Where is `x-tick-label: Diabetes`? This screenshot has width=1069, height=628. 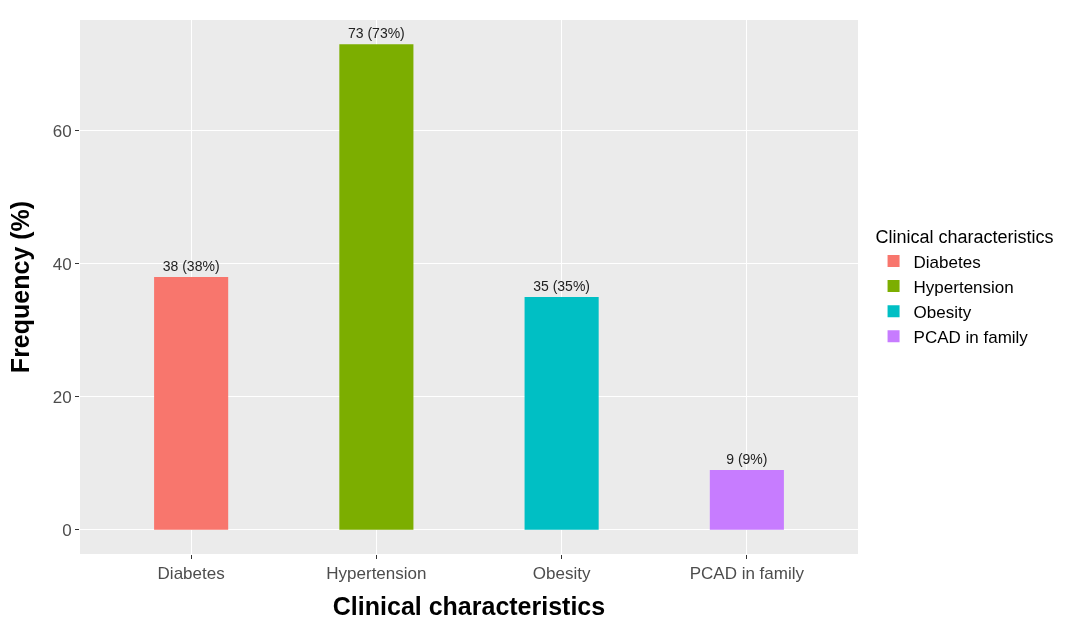 x-tick-label: Diabetes is located at coordinates (191, 574).